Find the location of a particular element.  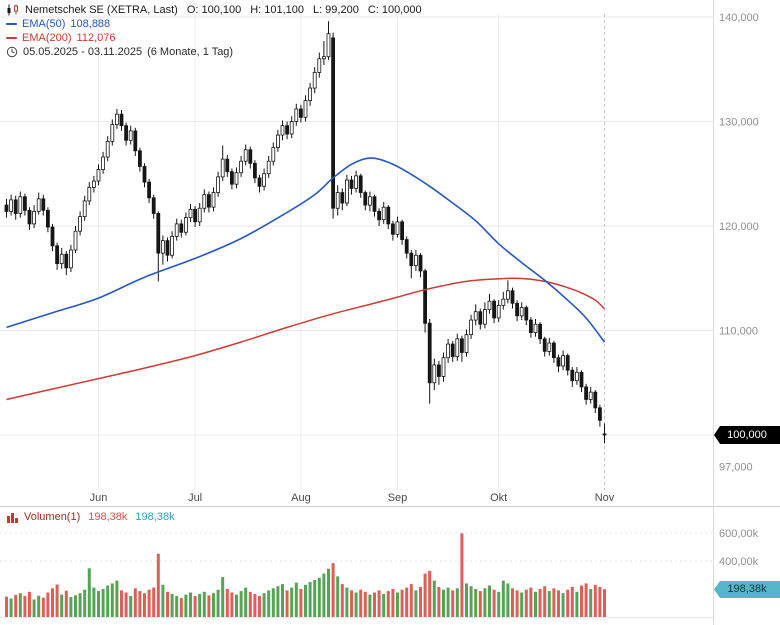

volume-value-red: 198,38k is located at coordinates (108, 517).